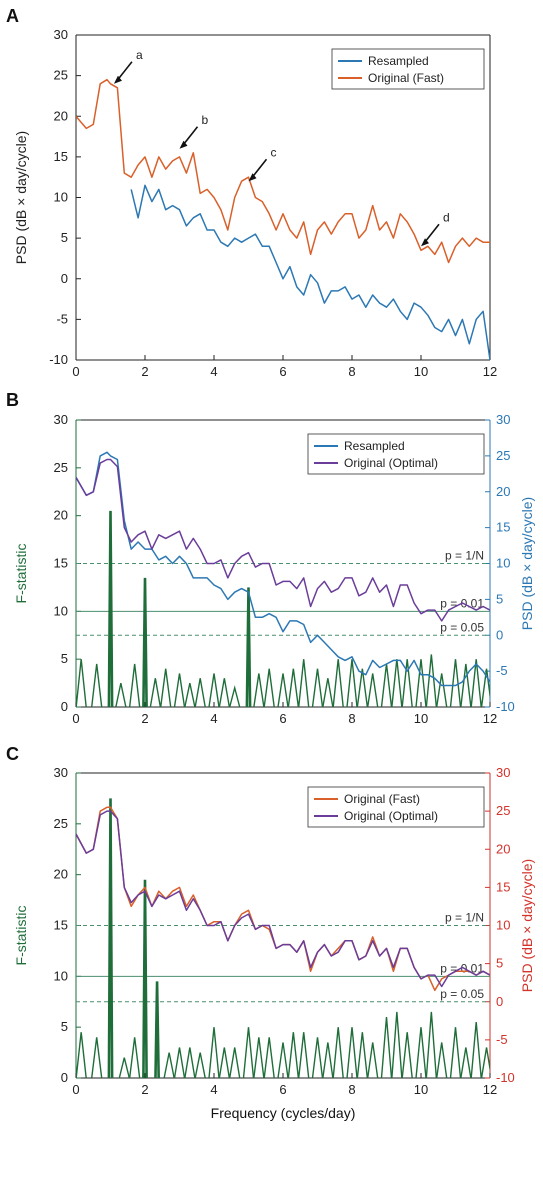 The image size is (543, 1189). What do you see at coordinates (62, 318) in the screenshot?
I see `y-tick-label: -5` at bounding box center [62, 318].